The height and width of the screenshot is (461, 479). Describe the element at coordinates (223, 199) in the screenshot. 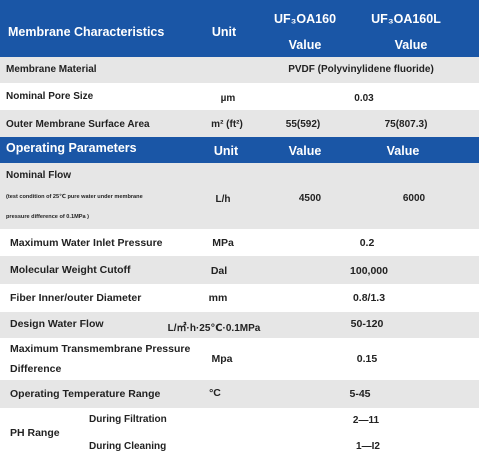

I see `nominal-flow-unit: L/h` at that location.